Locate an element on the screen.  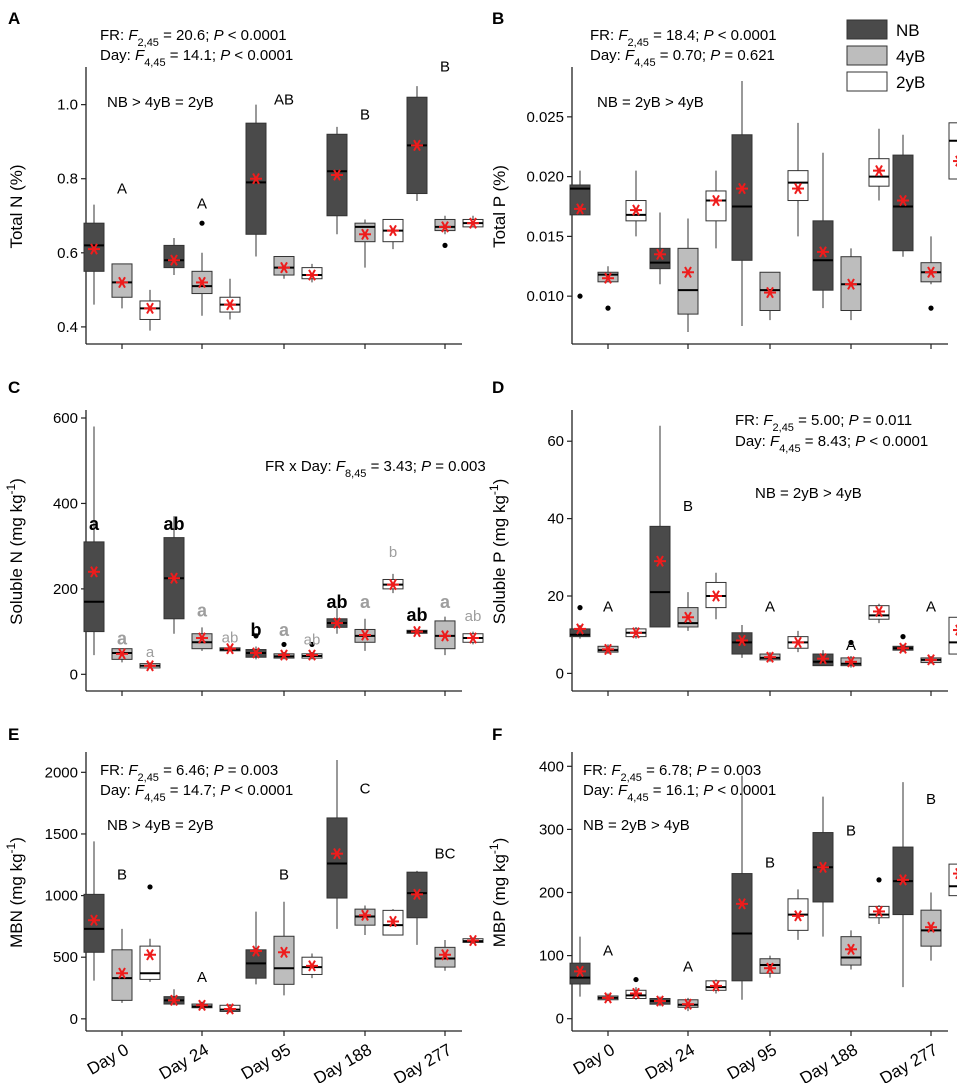
y-axis-title: Soluble N (mg kg-1) is located at coordinates (15, 551).